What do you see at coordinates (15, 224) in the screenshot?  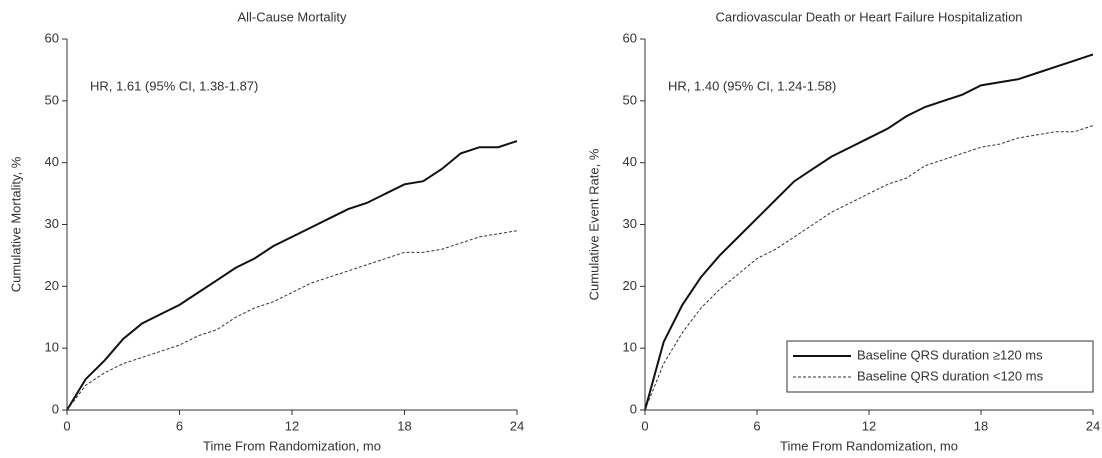 I see `y-axis-label: Cumulative Mortality, %` at bounding box center [15, 224].